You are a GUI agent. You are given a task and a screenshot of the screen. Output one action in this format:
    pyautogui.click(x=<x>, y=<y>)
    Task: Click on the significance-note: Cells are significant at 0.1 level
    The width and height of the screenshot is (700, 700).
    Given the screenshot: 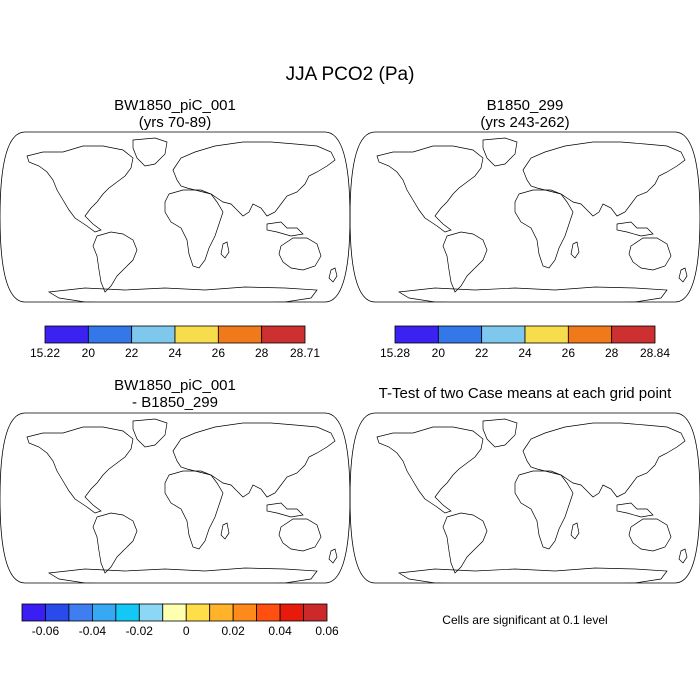 What is the action you would take?
    pyautogui.click(x=525, y=620)
    